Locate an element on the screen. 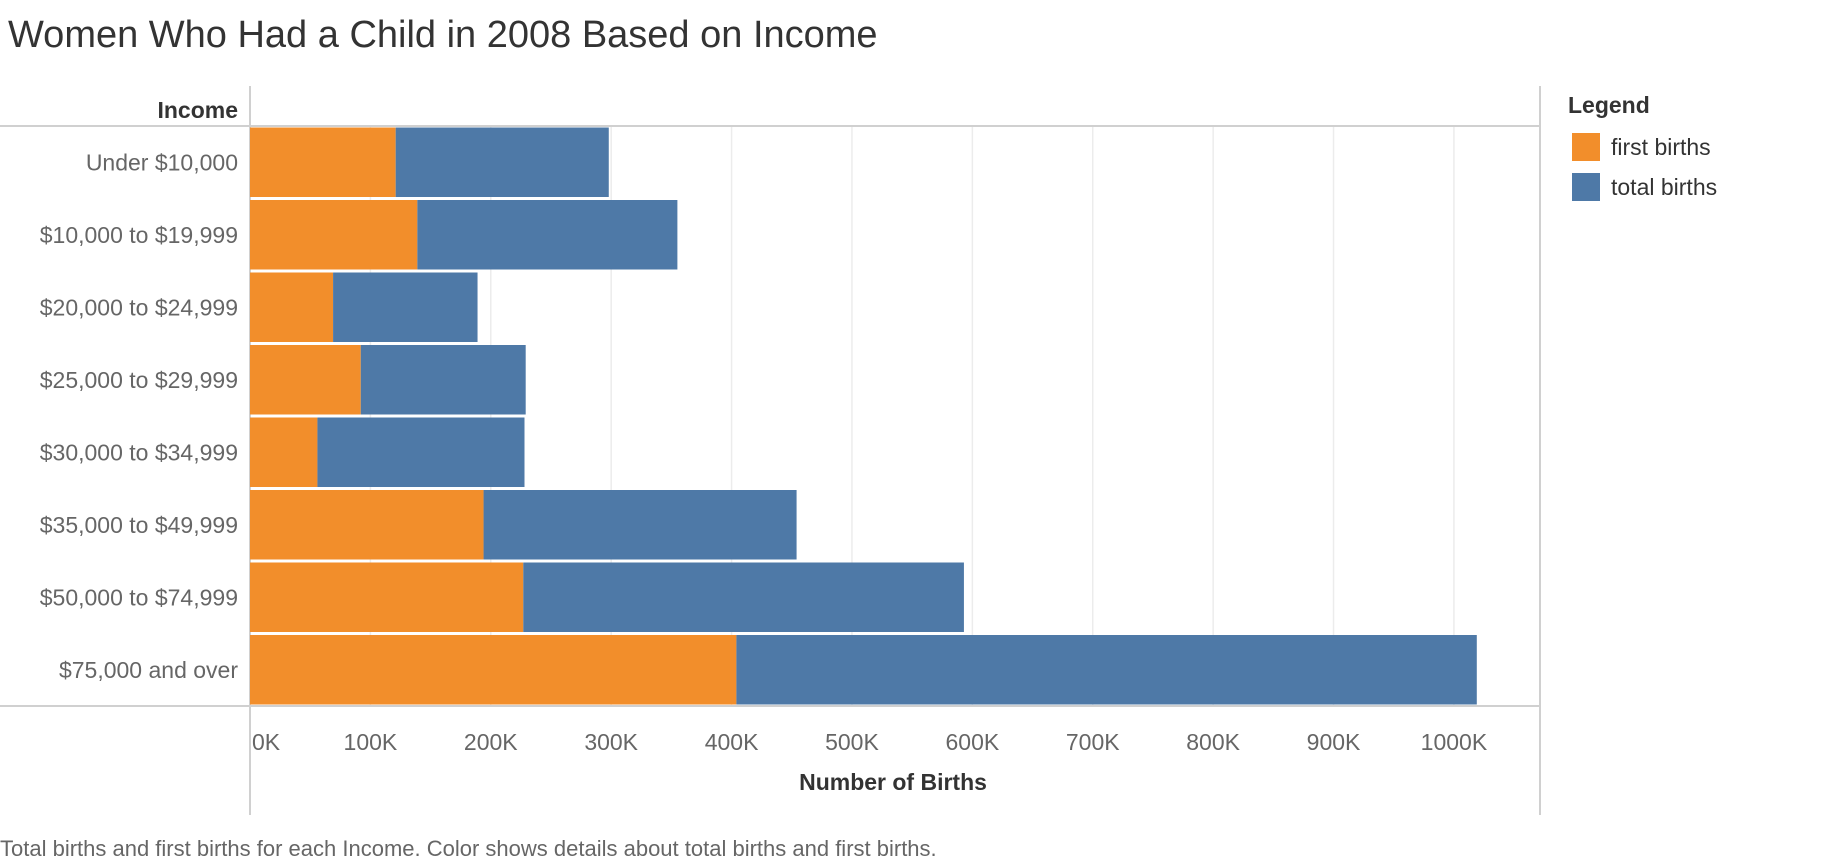 The image size is (1838, 864). legend: Legend first births total births is located at coordinates (1642, 149).